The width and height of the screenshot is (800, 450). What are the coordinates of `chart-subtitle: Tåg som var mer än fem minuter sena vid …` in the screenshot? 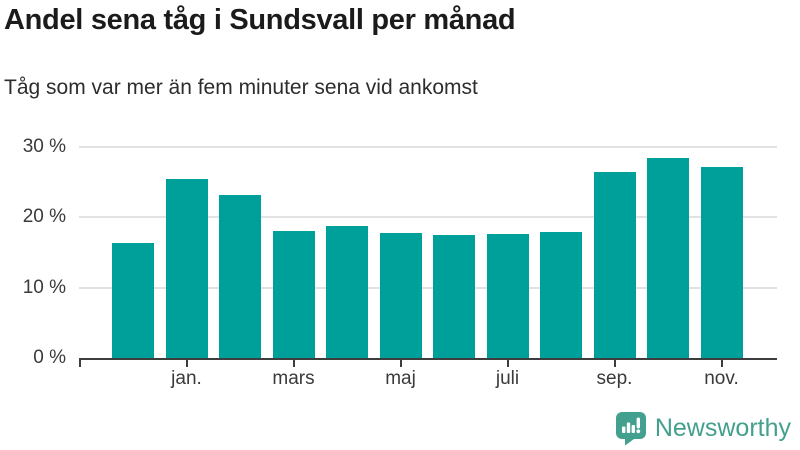 It's located at (241, 87).